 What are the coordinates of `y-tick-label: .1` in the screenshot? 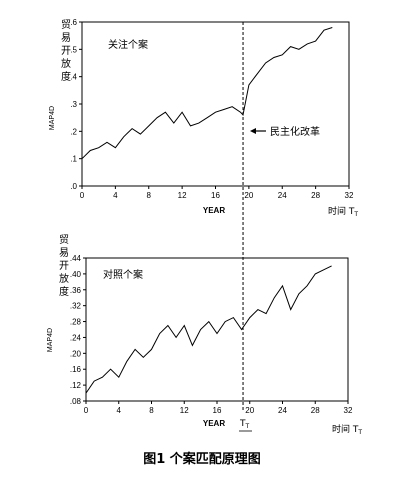 It's located at (73, 159).